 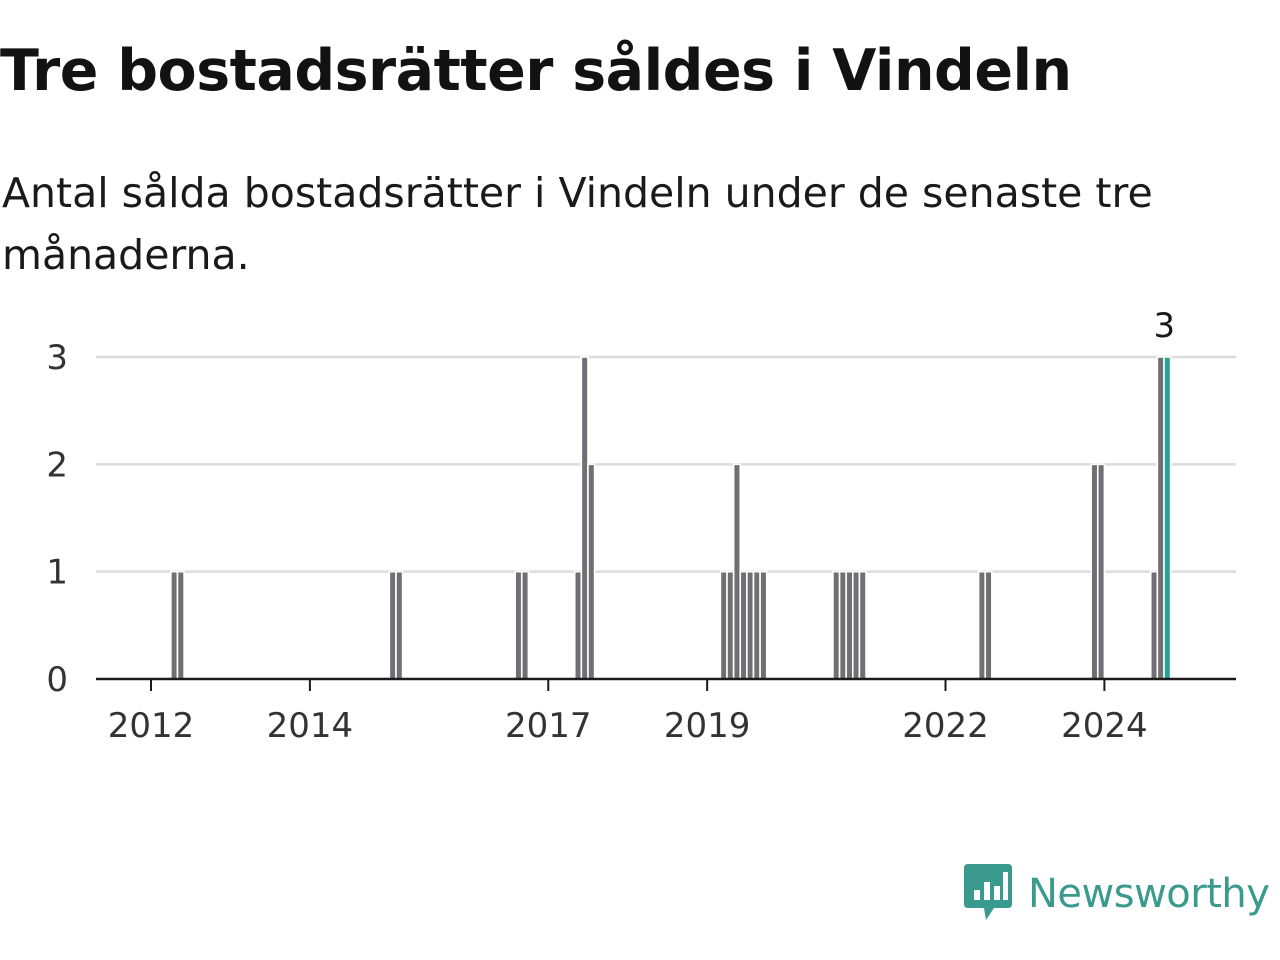 I want to click on value-label: 3, so click(x=1164, y=326).